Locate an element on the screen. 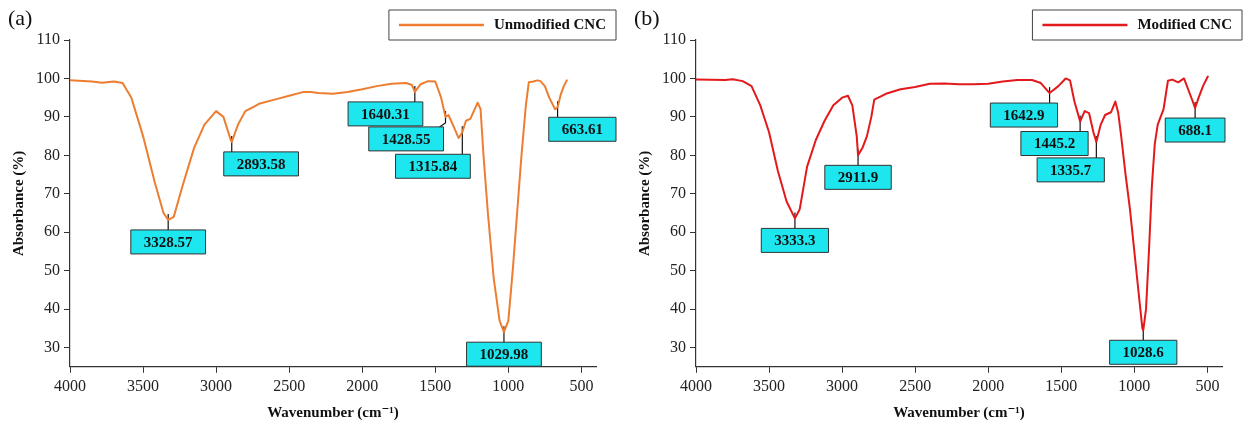 Image resolution: width=1252 pixels, height=430 pixels. annotation: 1028.6 is located at coordinates (1143, 352).